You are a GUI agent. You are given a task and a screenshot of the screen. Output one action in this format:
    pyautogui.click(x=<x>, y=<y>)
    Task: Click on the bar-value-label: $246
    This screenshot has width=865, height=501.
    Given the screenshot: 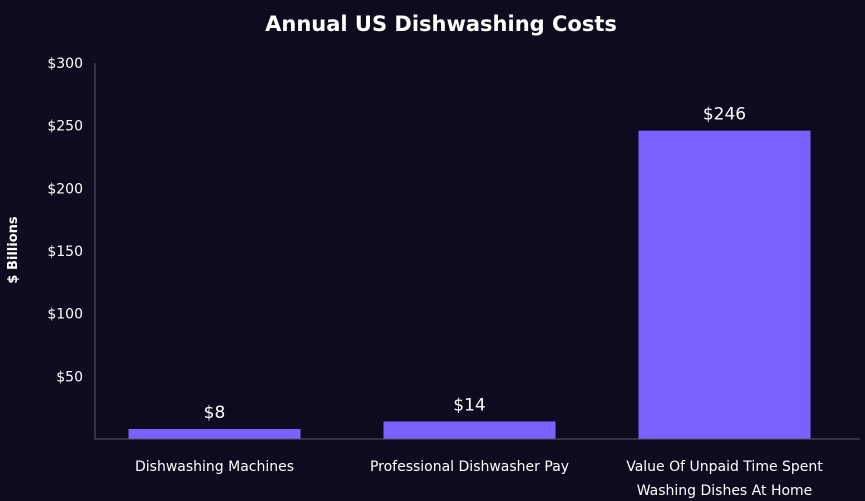 What is the action you would take?
    pyautogui.click(x=724, y=115)
    